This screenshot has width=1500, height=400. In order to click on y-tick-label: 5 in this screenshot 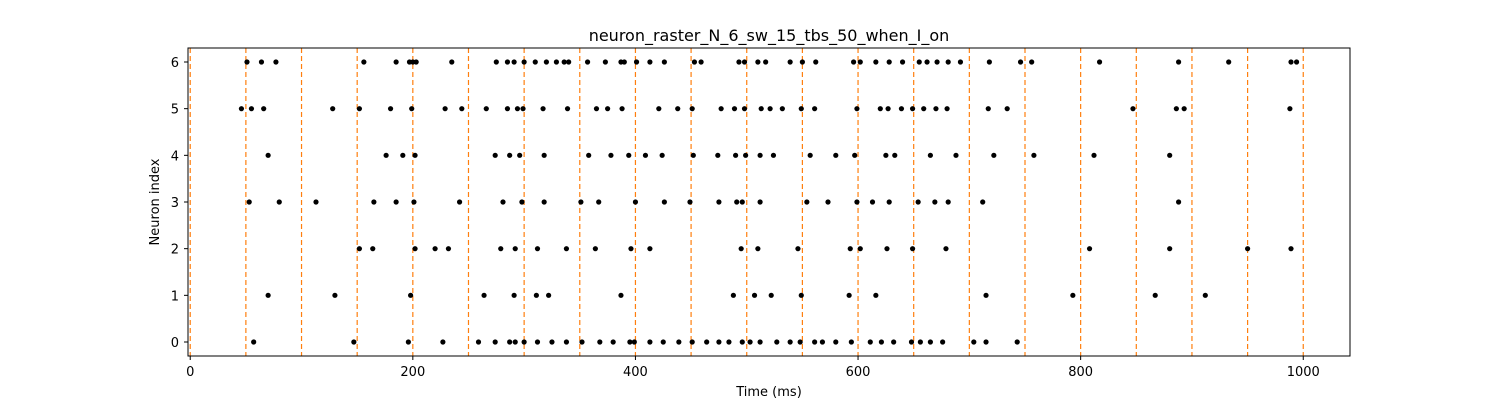, I will do `click(175, 110)`.